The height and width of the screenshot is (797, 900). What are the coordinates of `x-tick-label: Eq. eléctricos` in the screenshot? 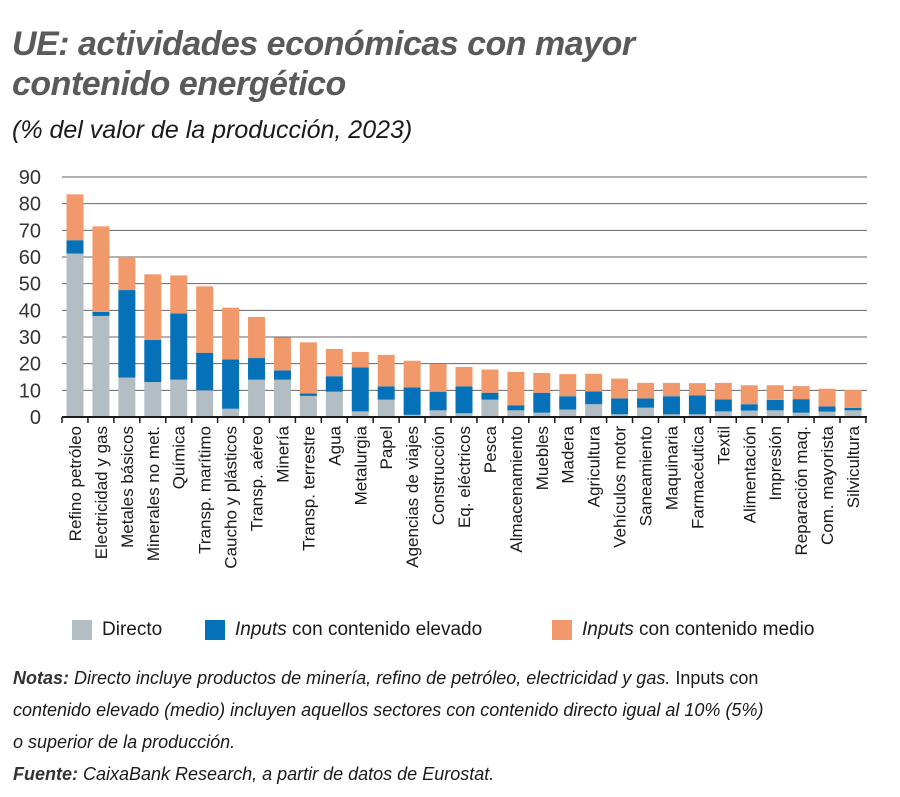 It's located at (464, 477).